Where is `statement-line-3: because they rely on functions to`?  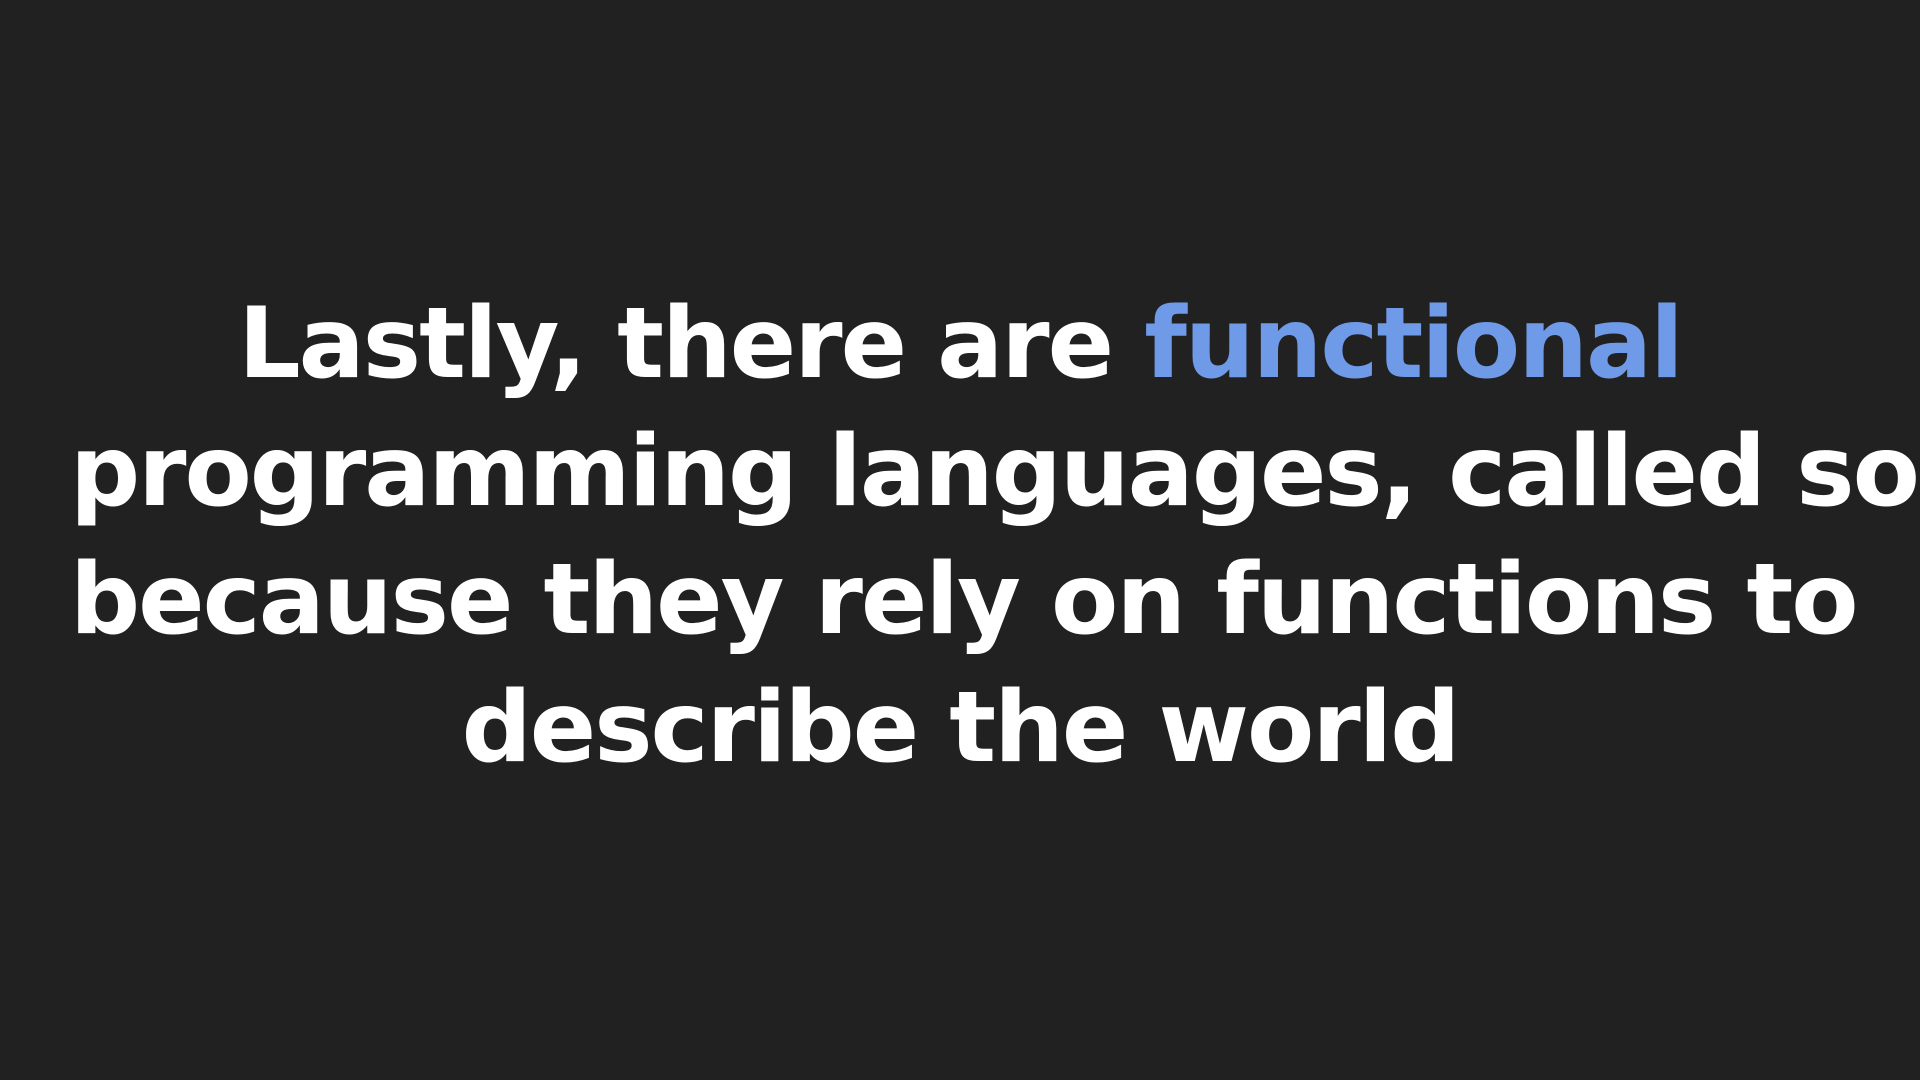 statement-line-3: because they rely on functions to is located at coordinates (964, 600).